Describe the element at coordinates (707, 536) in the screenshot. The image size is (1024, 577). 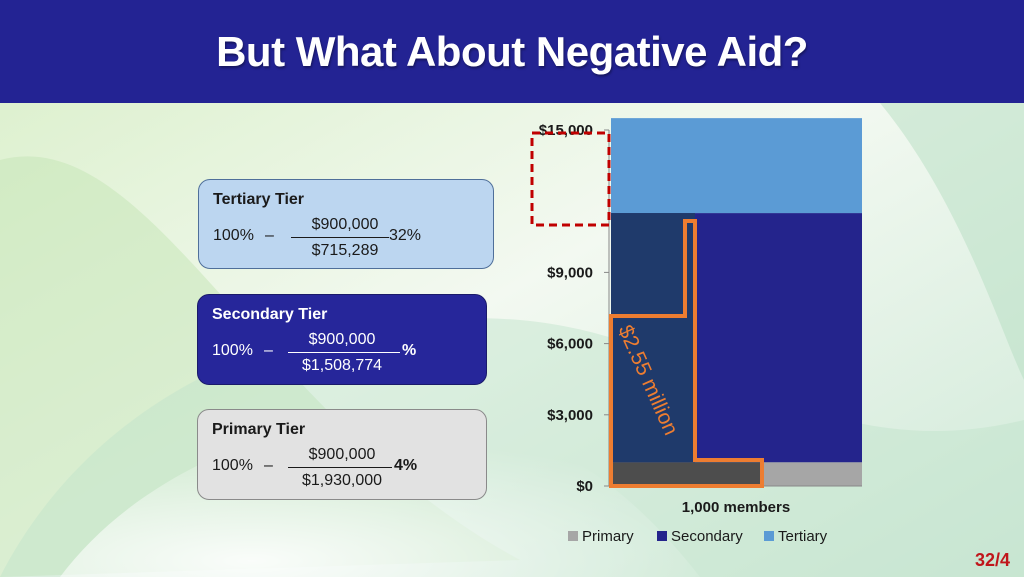
I see `legend-label-secondary: Secondary` at that location.